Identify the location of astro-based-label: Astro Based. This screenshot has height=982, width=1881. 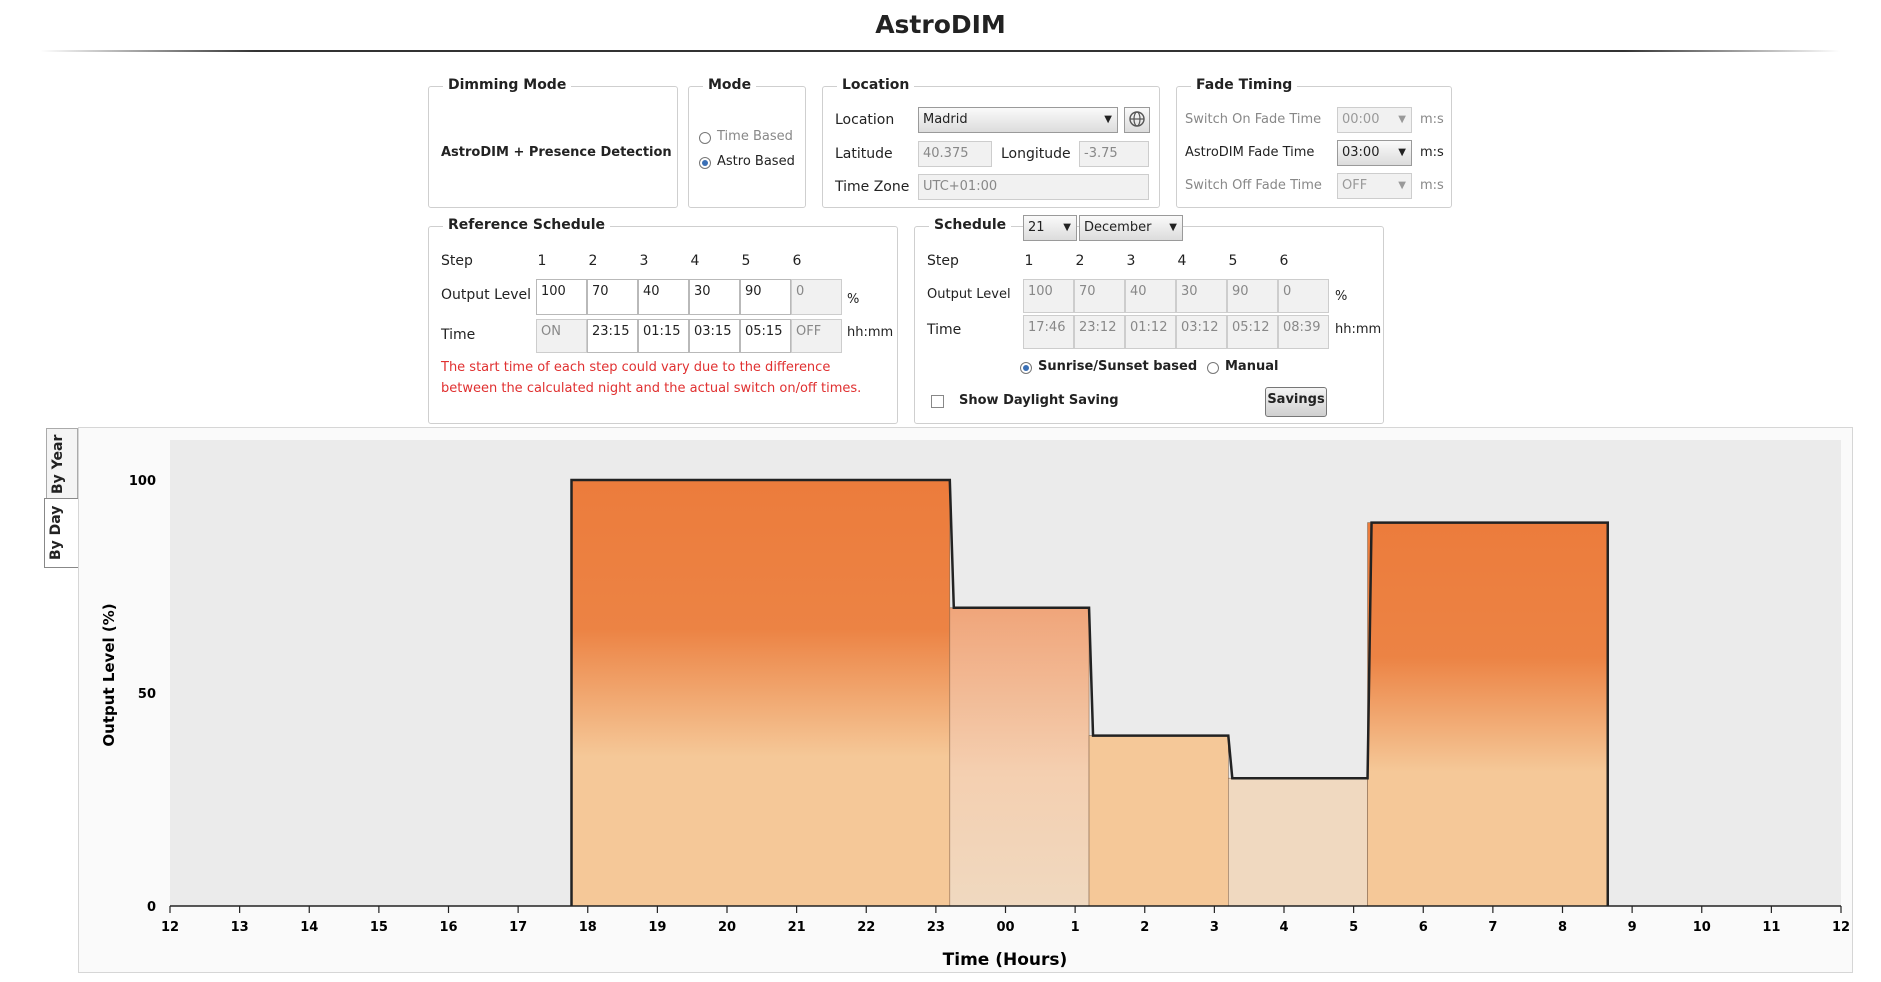
(756, 161).